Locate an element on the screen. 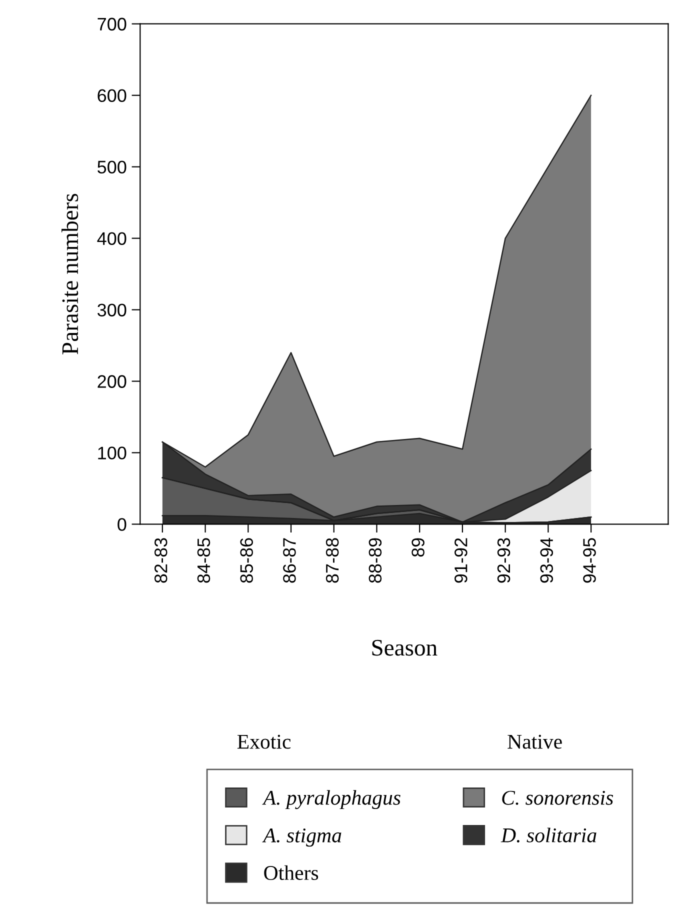 This screenshot has width=677, height=918. x-tick-label: 94-95 is located at coordinates (589, 560).